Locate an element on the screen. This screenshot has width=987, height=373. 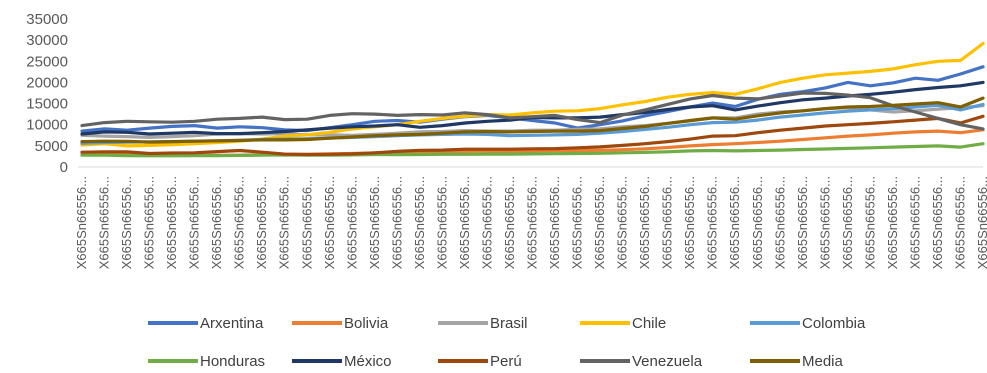
y-tick-label: 20000 is located at coordinates (47, 82).